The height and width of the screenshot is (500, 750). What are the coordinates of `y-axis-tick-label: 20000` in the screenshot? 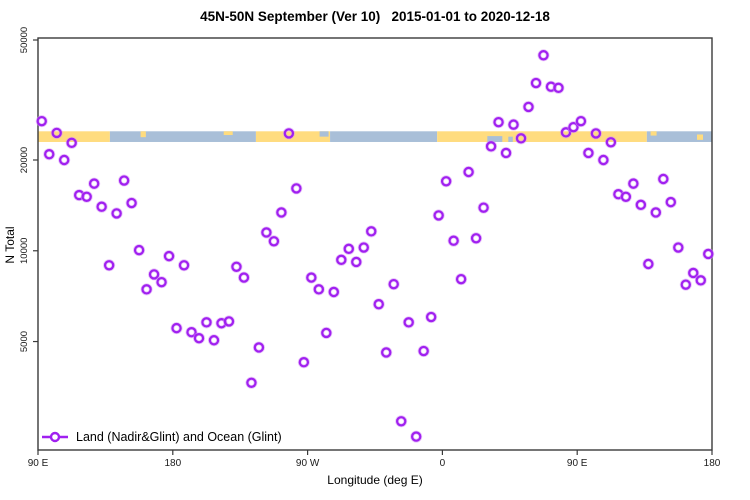 It's located at (24, 160).